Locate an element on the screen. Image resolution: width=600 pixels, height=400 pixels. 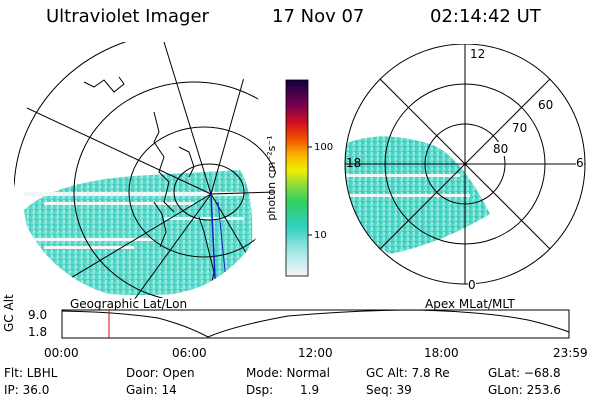
timeline-xtick-2359: 23:59 is located at coordinates (570, 353).